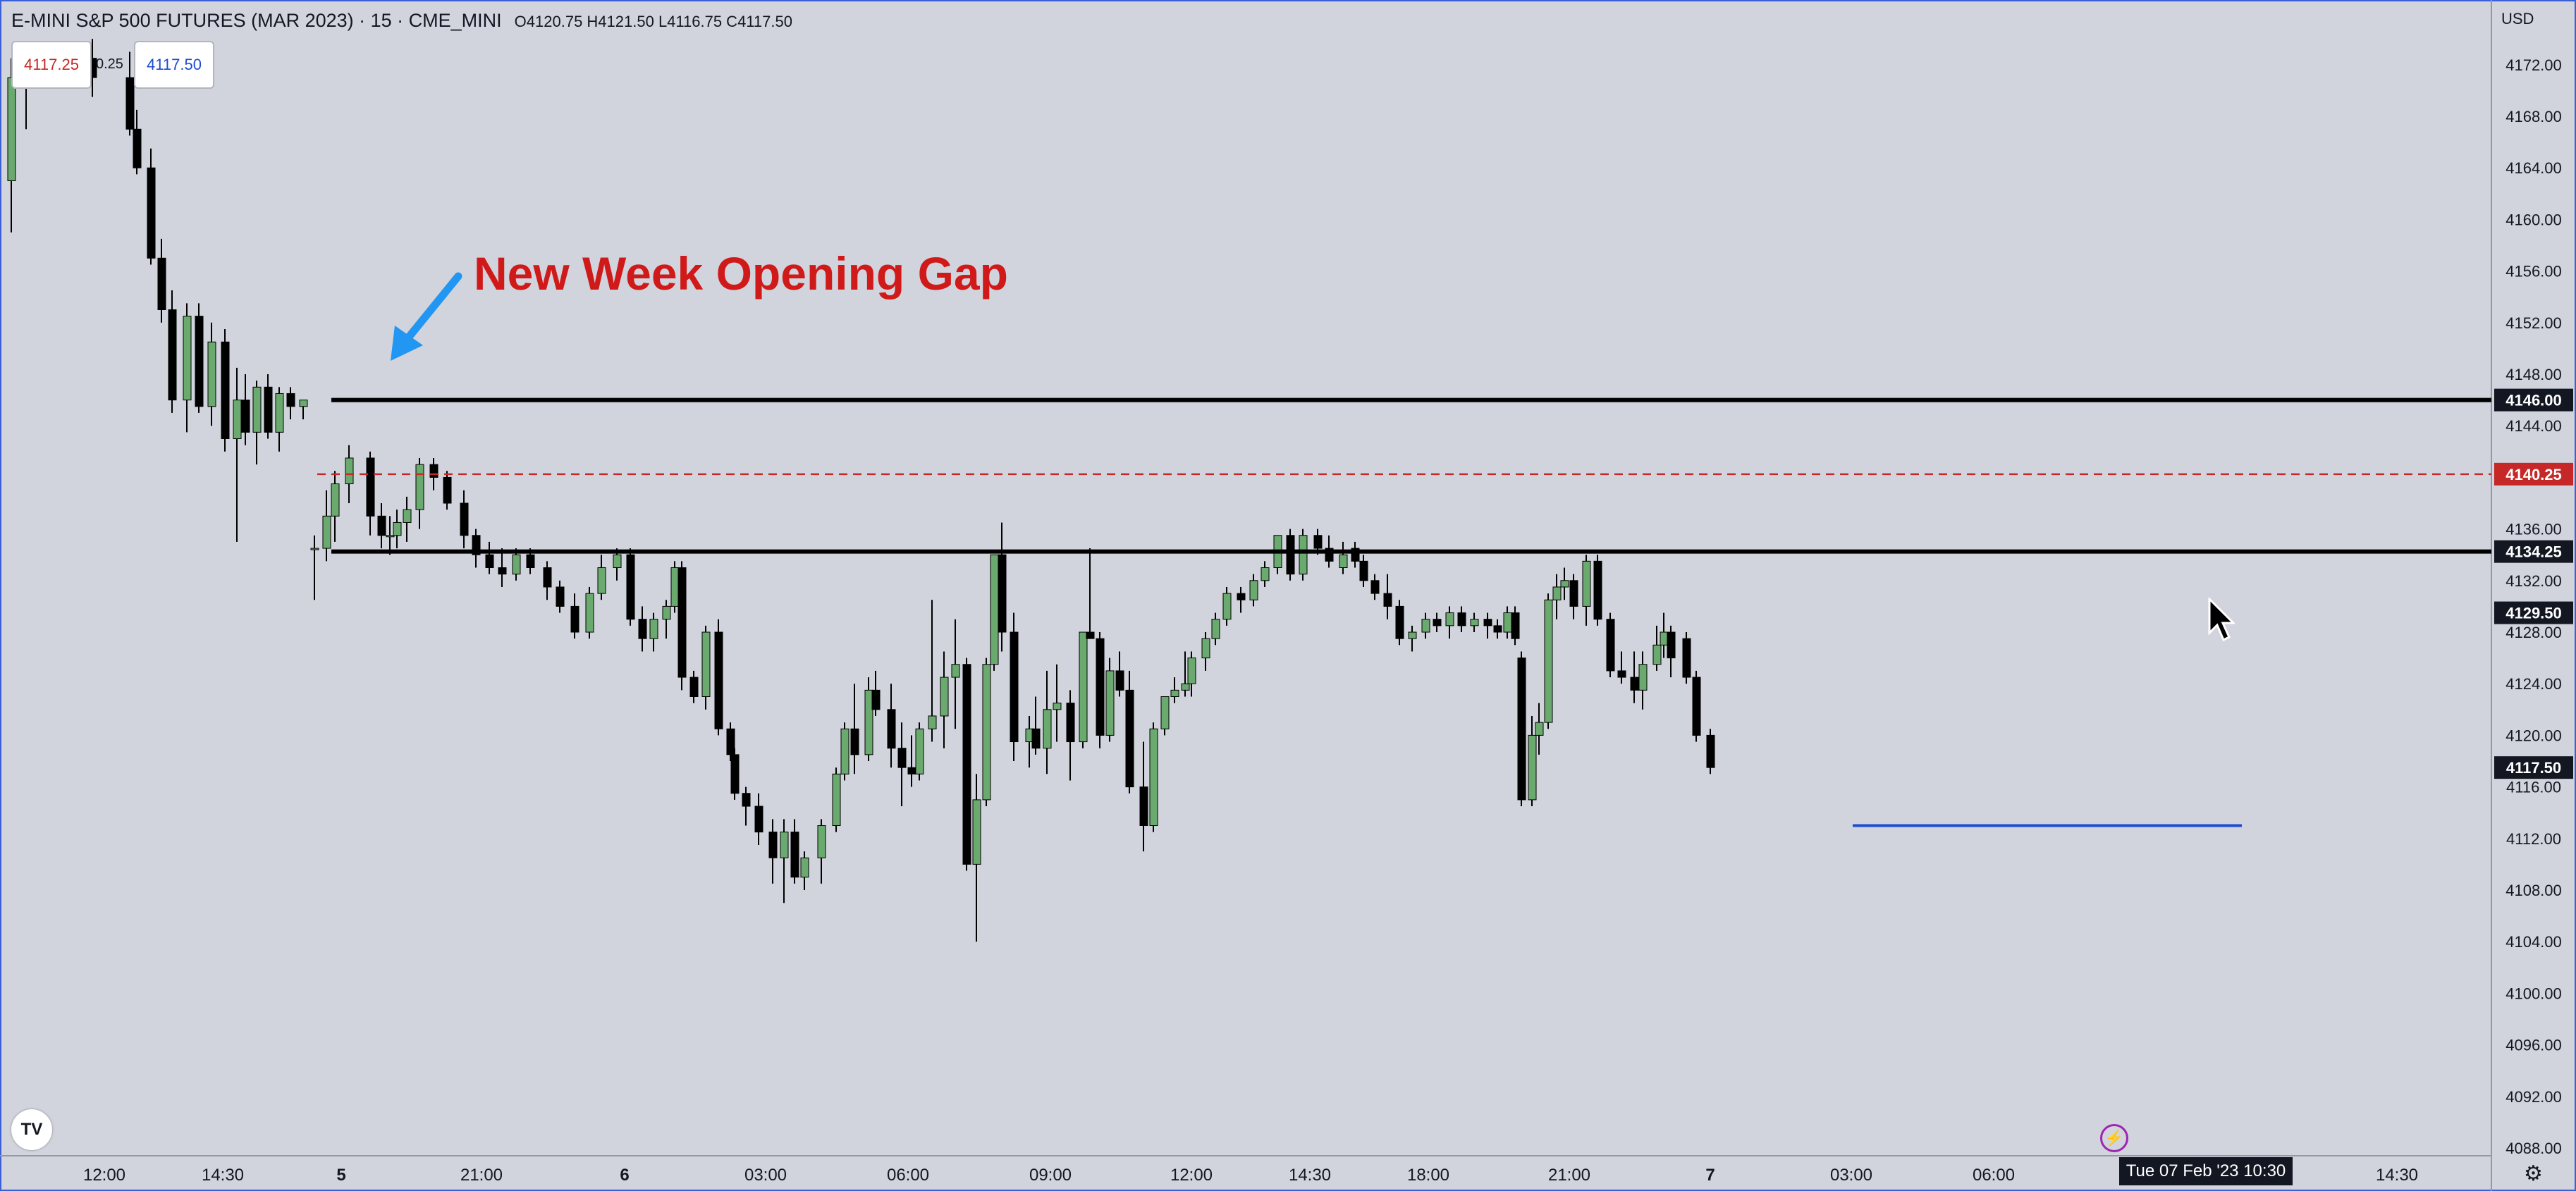 The width and height of the screenshot is (2576, 1191). I want to click on price-tick-label: 4144.00, so click(2534, 426).